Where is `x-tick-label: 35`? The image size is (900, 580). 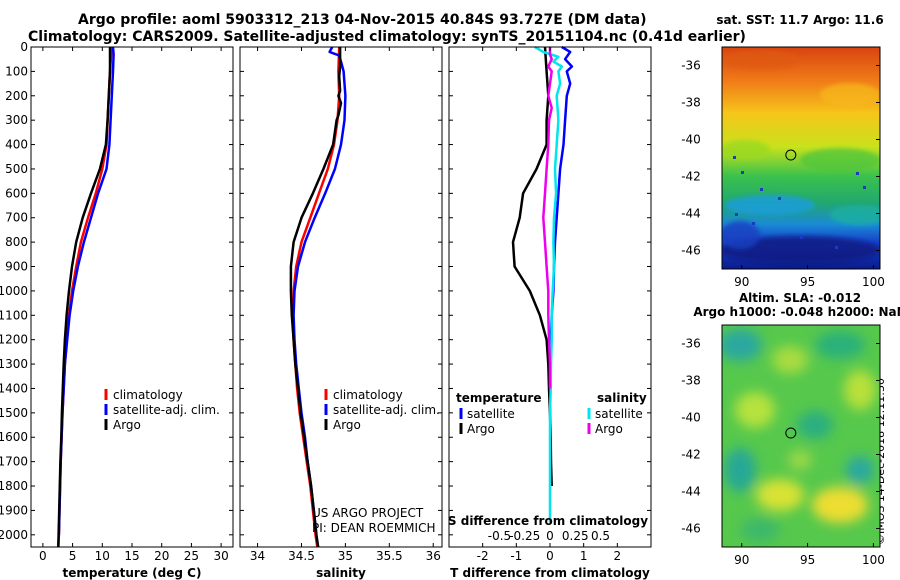
x-tick-label: 35 is located at coordinates (345, 556).